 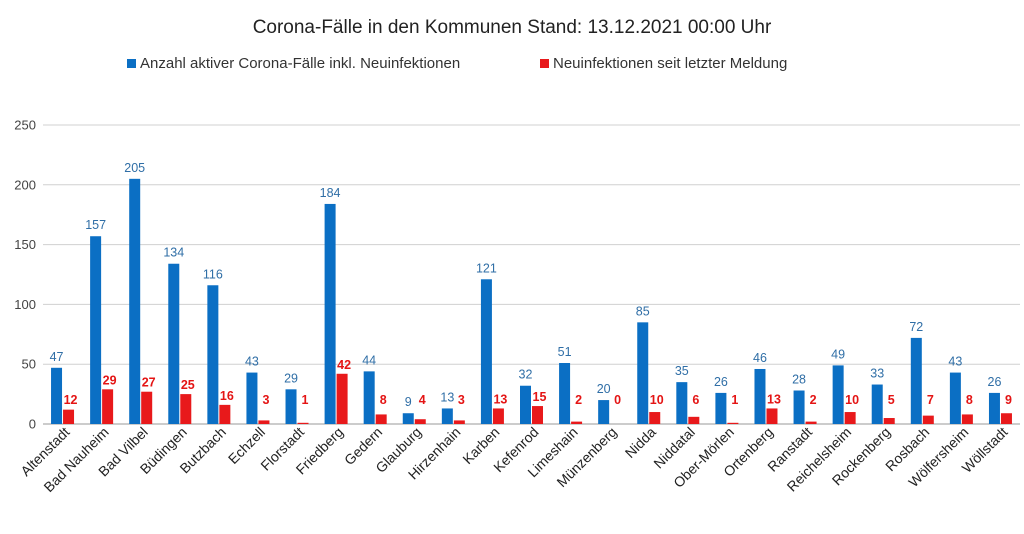 What do you see at coordinates (486, 268) in the screenshot?
I see `data-label-active: 121` at bounding box center [486, 268].